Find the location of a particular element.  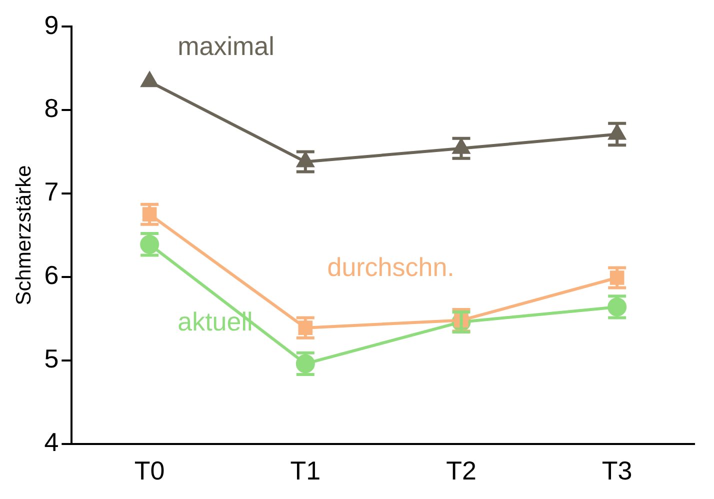

y-tick-label: 6 is located at coordinates (51, 275).